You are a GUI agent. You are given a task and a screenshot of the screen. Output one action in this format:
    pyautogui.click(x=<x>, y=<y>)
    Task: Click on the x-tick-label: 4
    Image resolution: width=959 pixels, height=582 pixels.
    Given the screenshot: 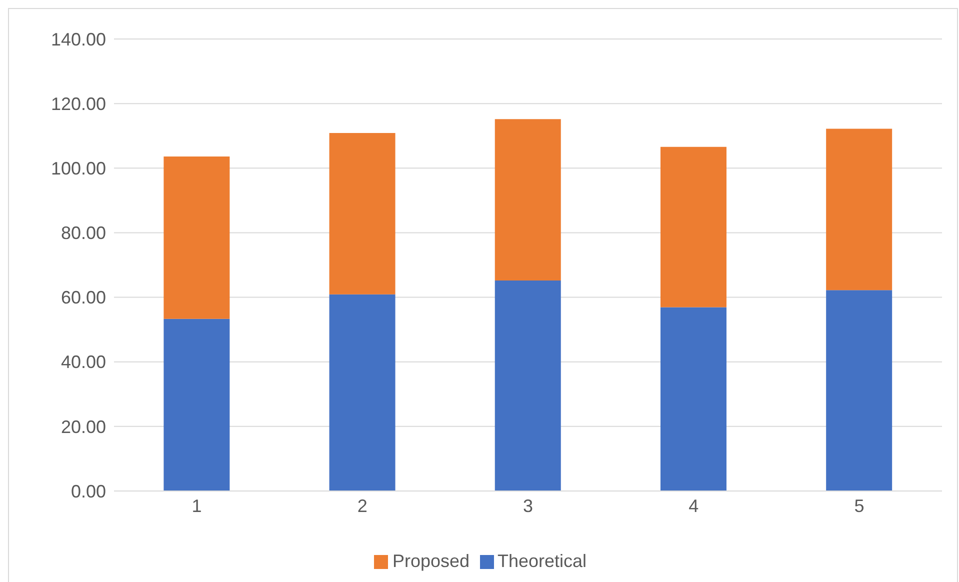 What is the action you would take?
    pyautogui.click(x=693, y=506)
    